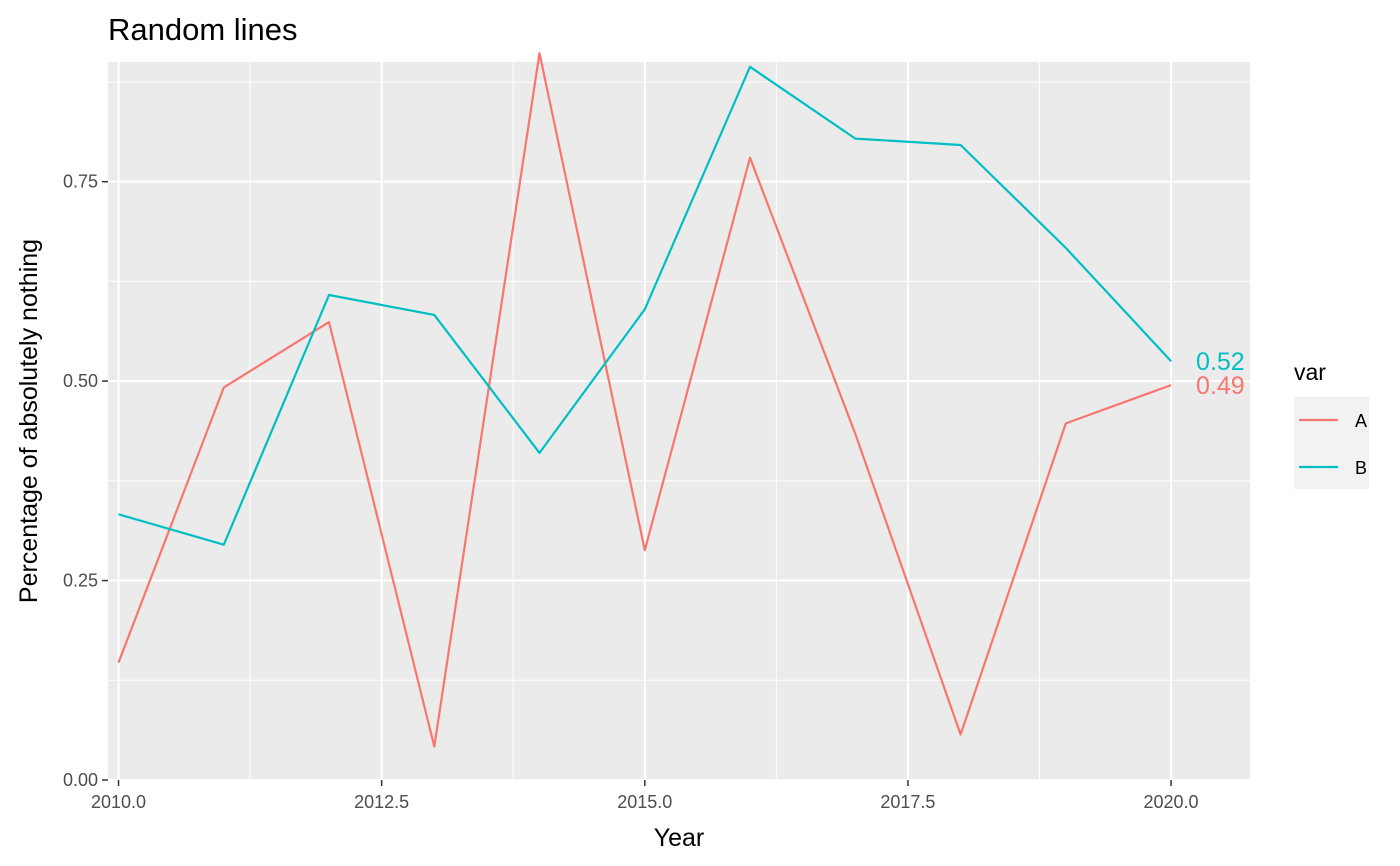 The height and width of the screenshot is (866, 1400). Describe the element at coordinates (644, 802) in the screenshot. I see `x-tick-label: 2015.0` at that location.